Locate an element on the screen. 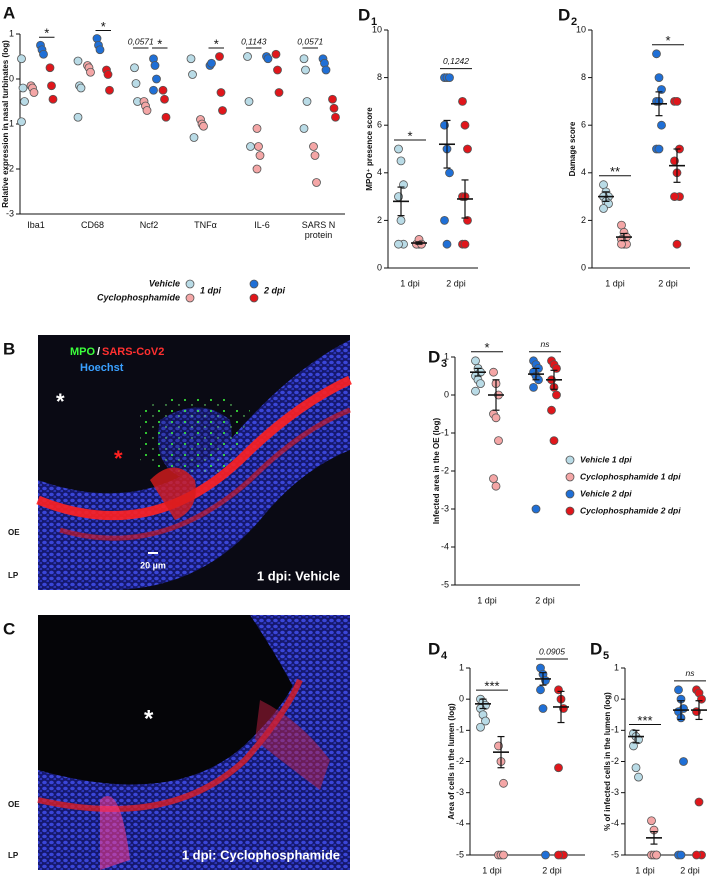  panel-label-index: 5 is located at coordinates (606, 656).